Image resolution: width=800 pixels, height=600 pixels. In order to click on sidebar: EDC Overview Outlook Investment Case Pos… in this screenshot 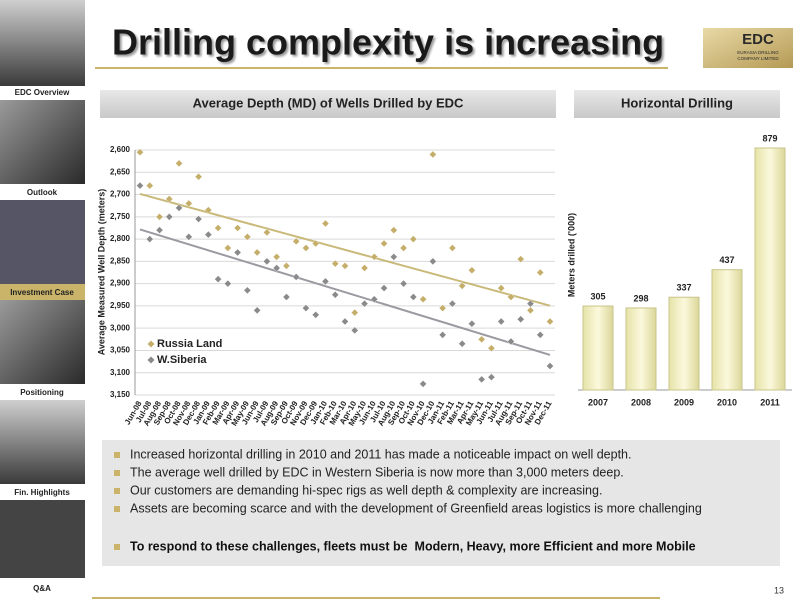, I will do `click(42, 300)`.